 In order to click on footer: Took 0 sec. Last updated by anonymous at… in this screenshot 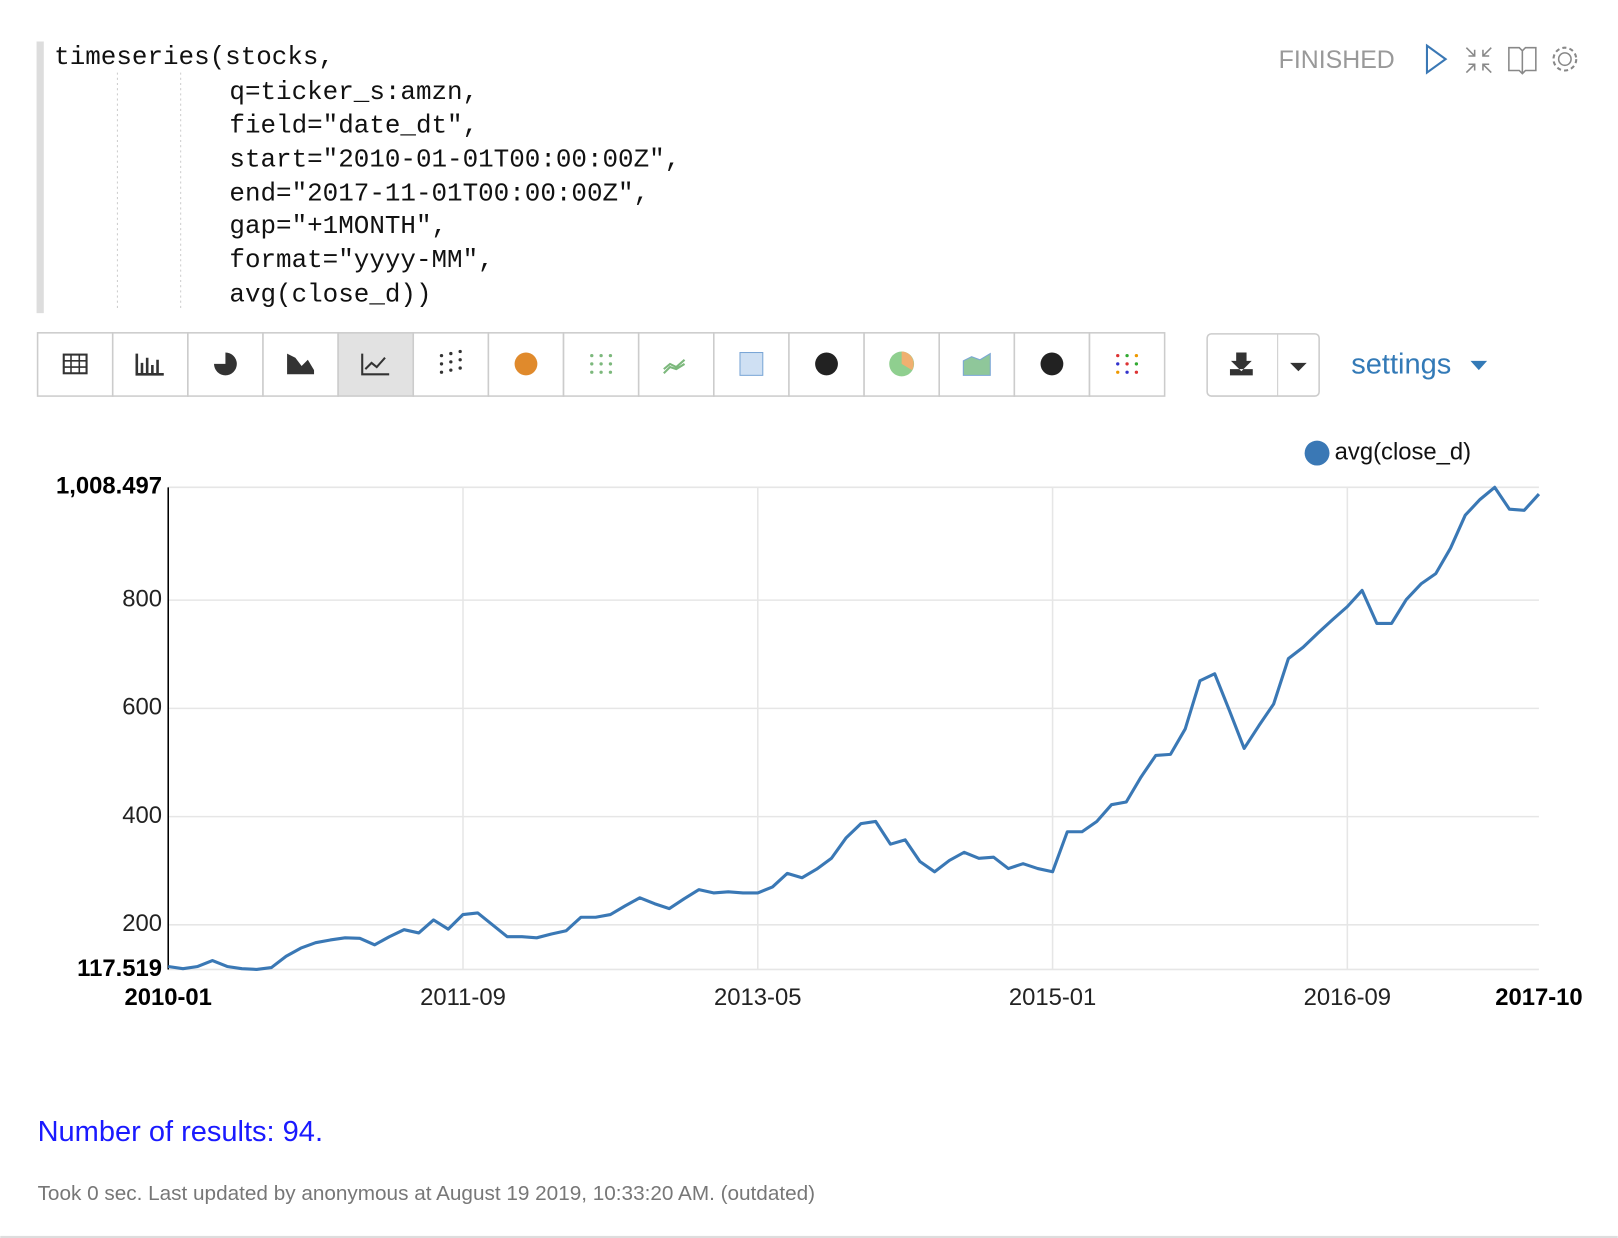, I will do `click(427, 1193)`.